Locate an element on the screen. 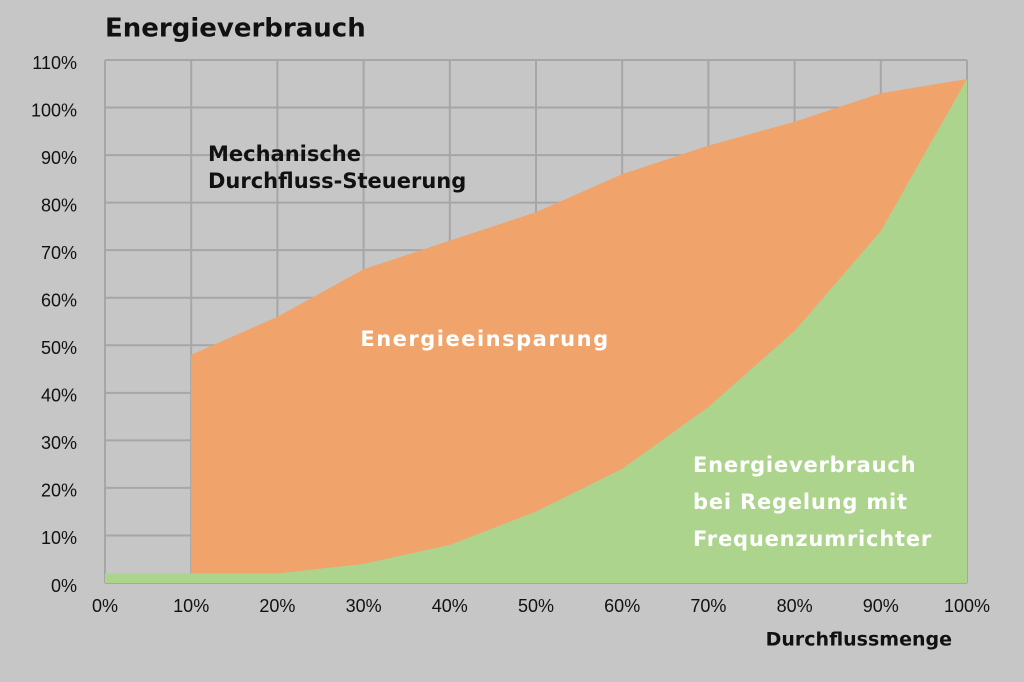 The image size is (1024, 682). x-tick-label: 70% is located at coordinates (708, 606).